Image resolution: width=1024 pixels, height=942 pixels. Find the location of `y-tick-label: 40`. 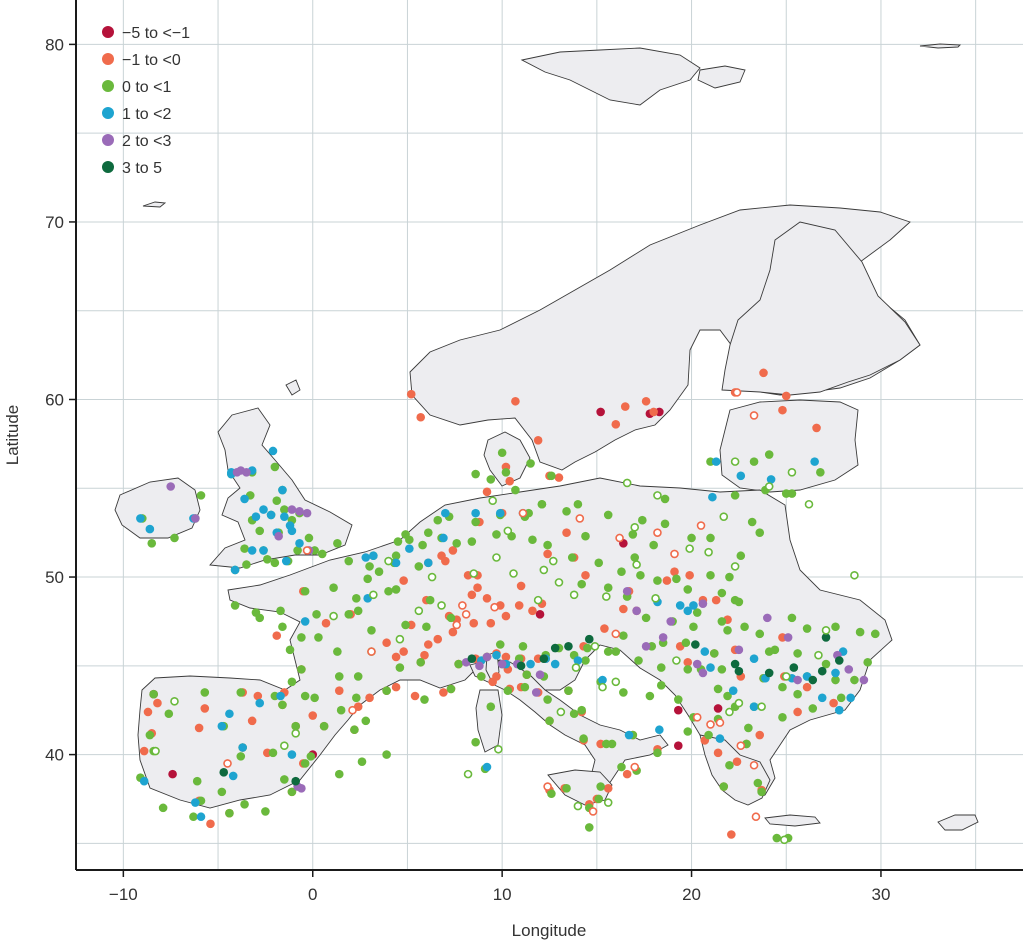

y-tick-label: 40 is located at coordinates (54, 755).